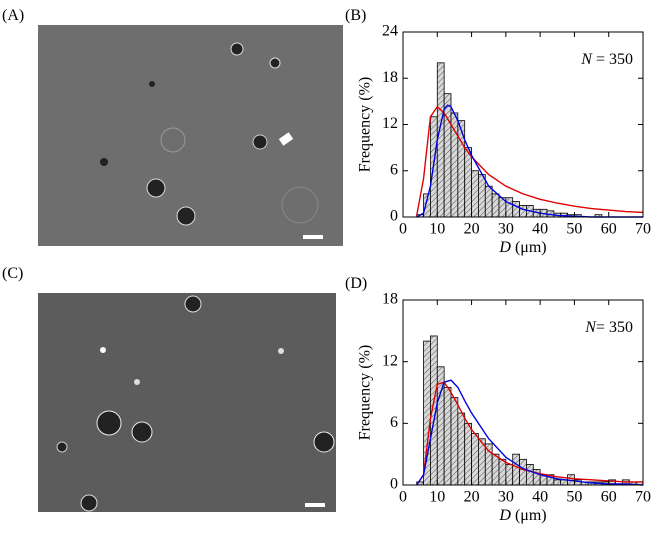 The width and height of the screenshot is (654, 537). Describe the element at coordinates (390, 31) in the screenshot. I see `y-tick-label: 24` at that location.